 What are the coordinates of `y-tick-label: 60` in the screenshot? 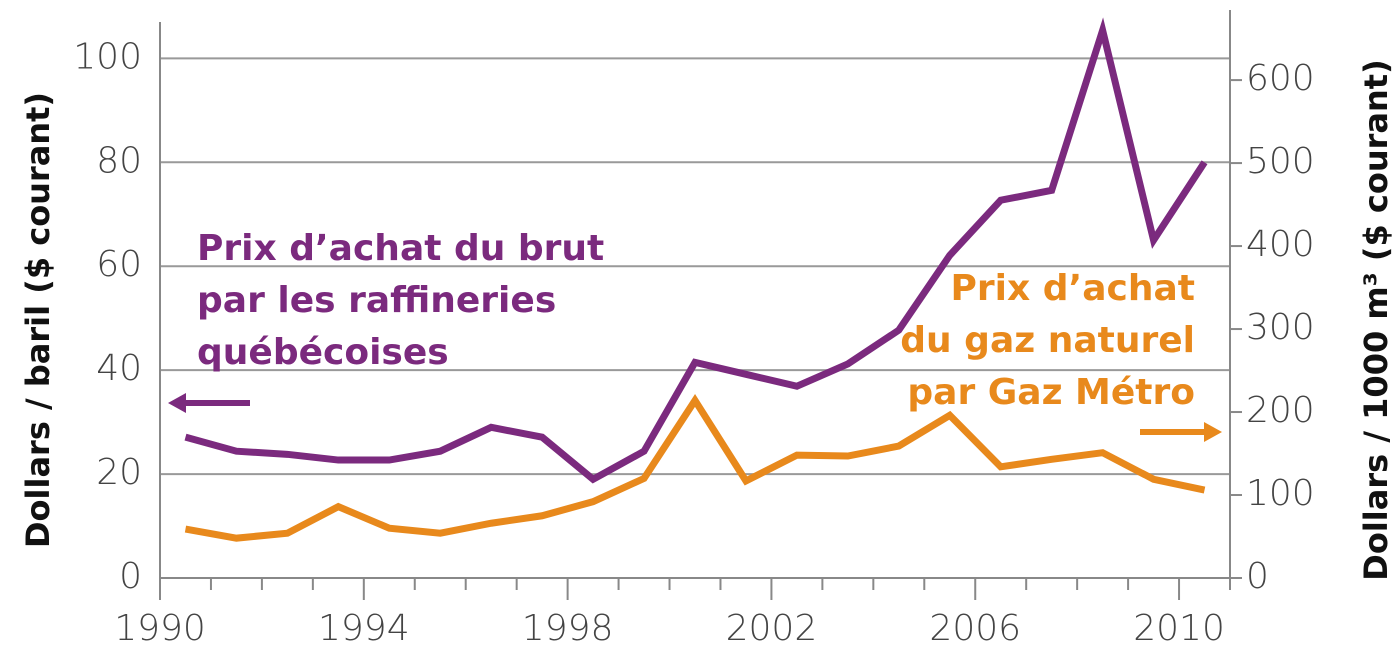 It's located at (119, 264).